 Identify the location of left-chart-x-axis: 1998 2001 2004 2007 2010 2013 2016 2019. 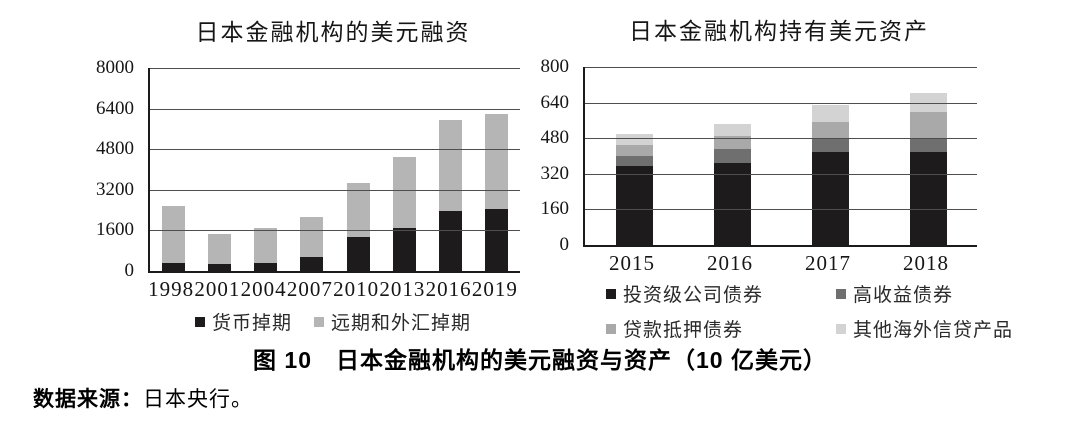
(333, 289).